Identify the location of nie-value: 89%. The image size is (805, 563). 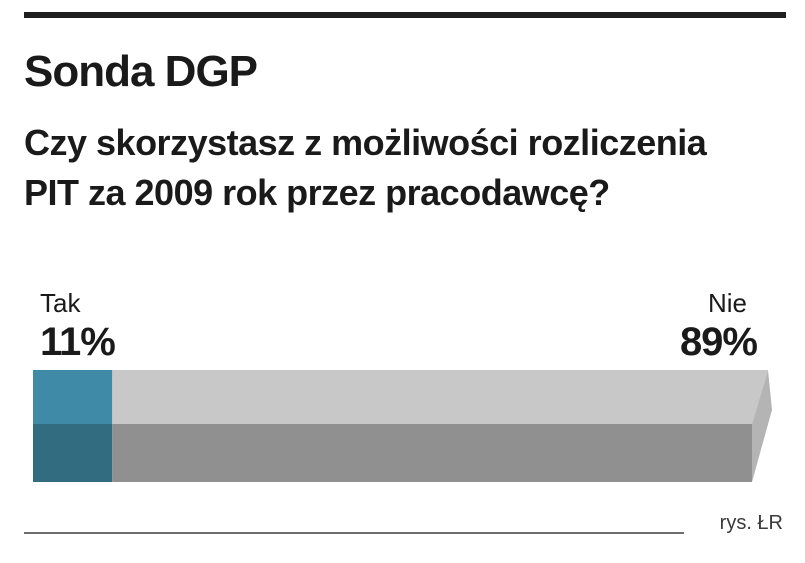
(718, 342).